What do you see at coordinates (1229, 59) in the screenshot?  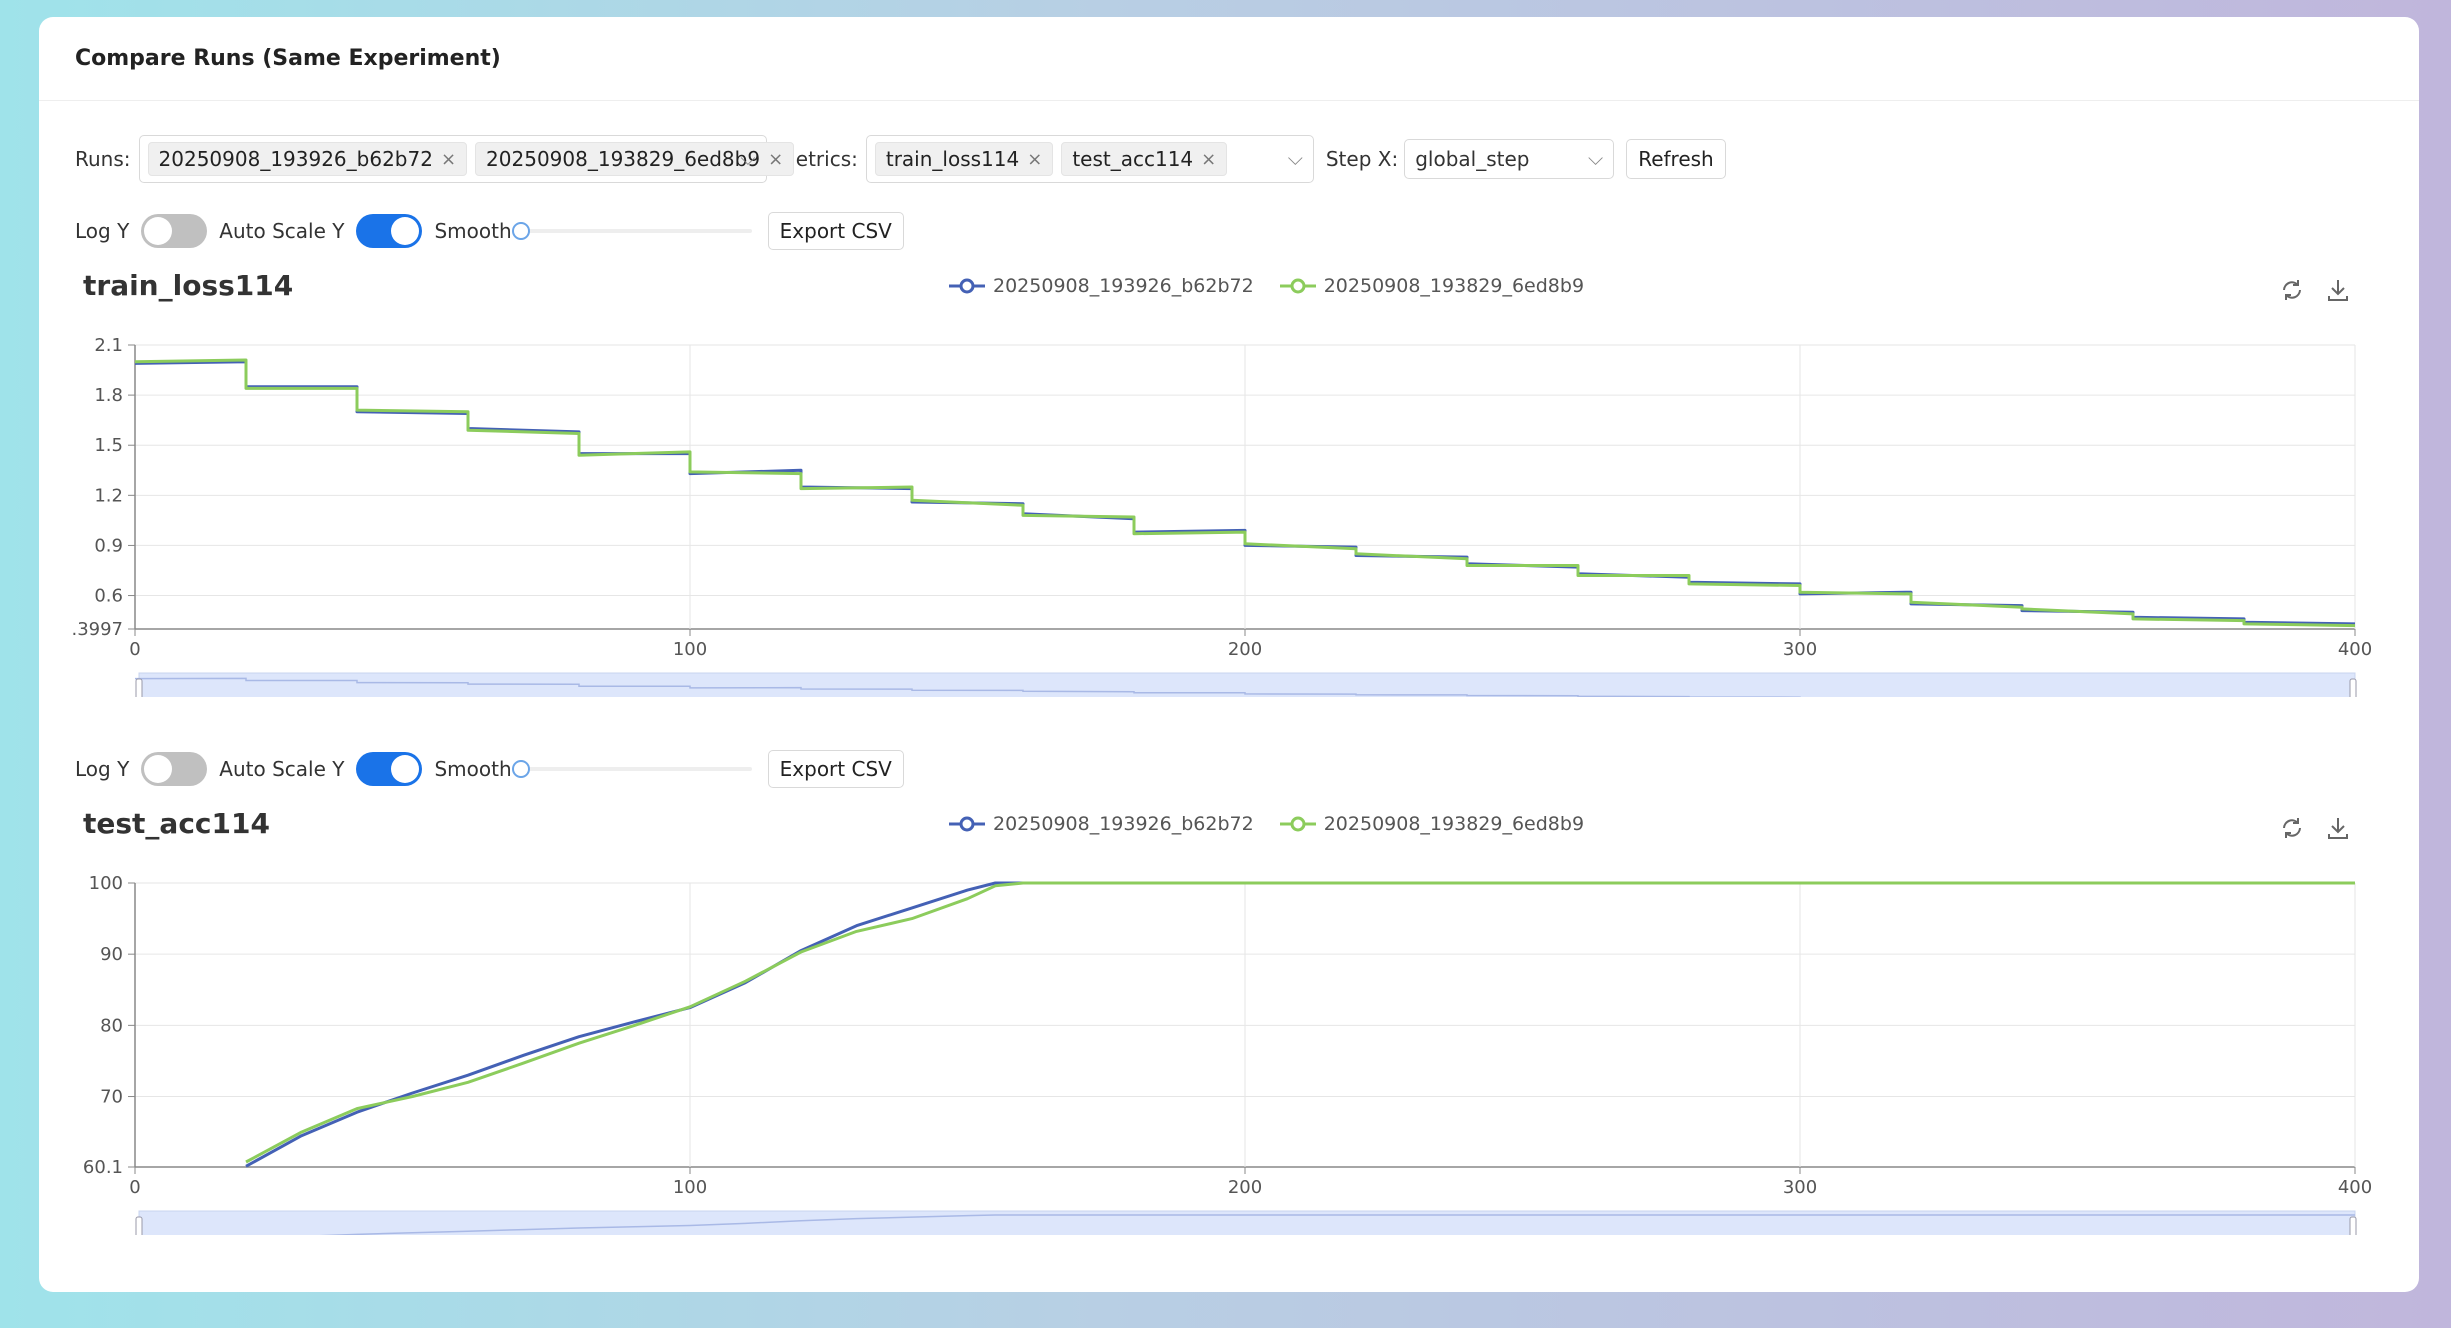 I see `card-header: Compare Runs (Same Experiment)` at bounding box center [1229, 59].